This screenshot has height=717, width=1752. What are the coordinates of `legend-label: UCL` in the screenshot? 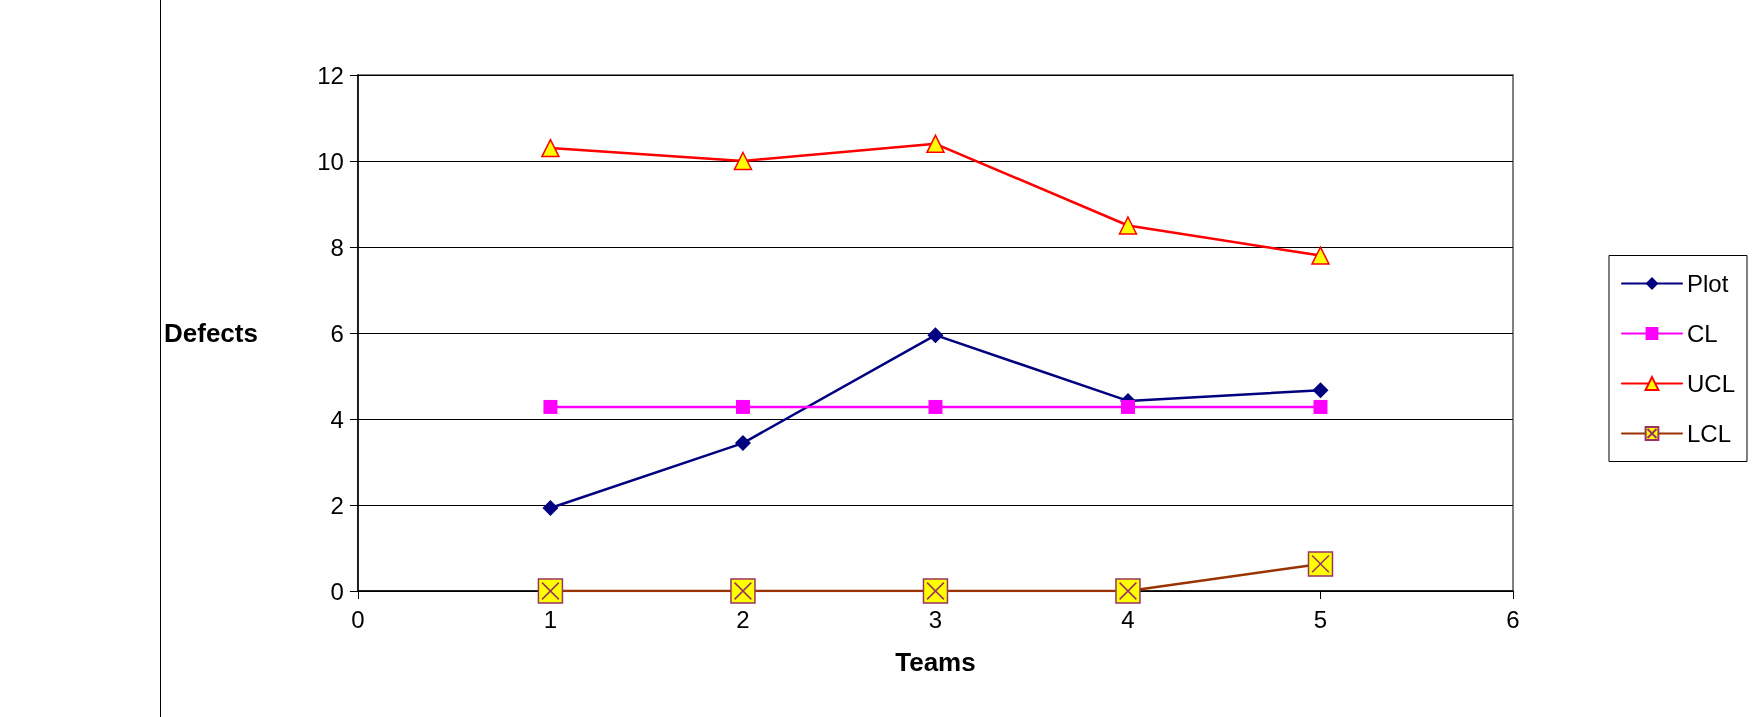 It's located at (1710, 383).